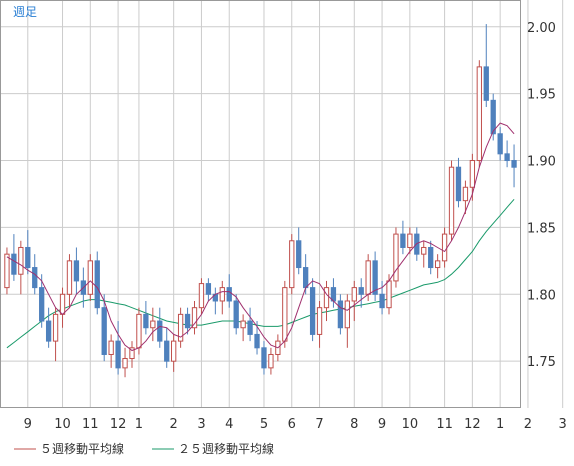 The image size is (574, 466). Describe the element at coordinates (382, 424) in the screenshot. I see `x-tick-label: 9` at that location.